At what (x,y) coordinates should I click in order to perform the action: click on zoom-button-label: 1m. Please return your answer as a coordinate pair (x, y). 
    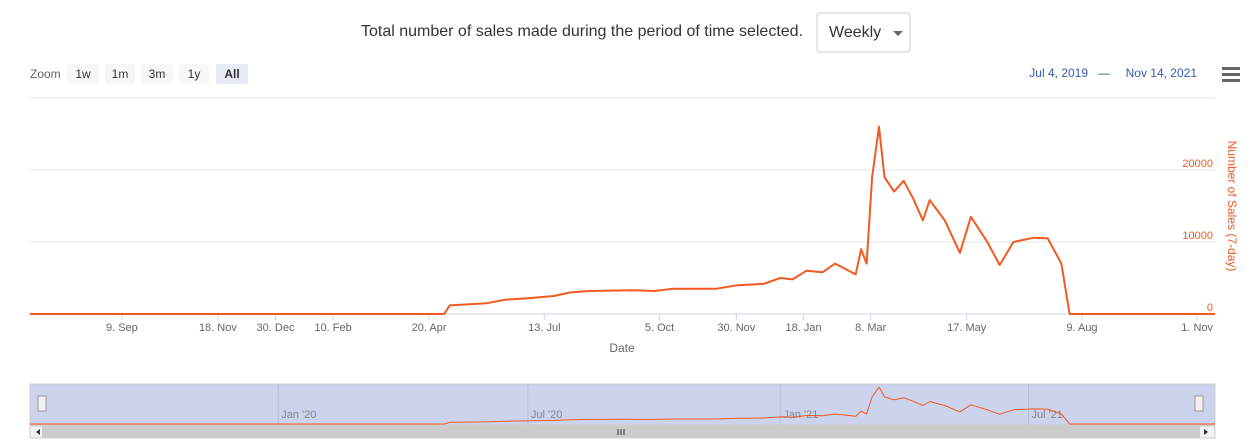
    Looking at the image, I should click on (120, 74).